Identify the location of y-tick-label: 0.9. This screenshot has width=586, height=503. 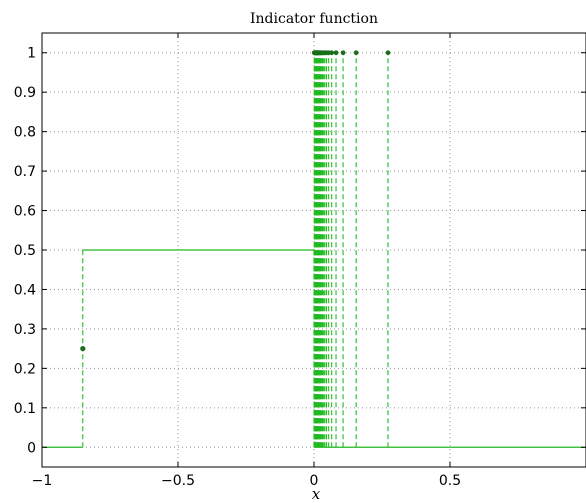
(25, 93).